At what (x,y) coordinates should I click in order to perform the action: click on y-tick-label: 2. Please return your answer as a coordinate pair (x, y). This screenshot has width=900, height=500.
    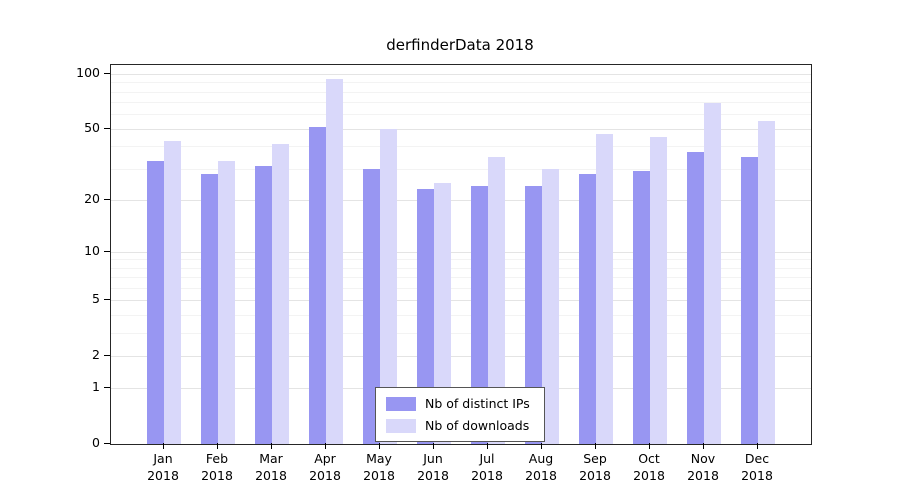
    Looking at the image, I should click on (96, 354).